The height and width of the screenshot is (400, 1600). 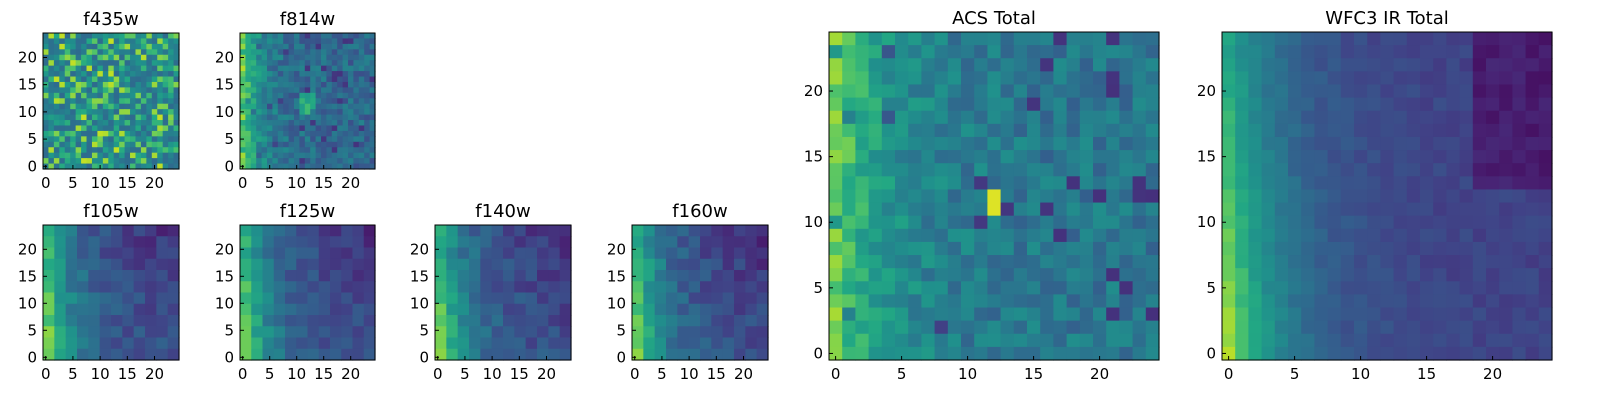 I want to click on y-tick-label: 5, so click(x=32, y=330).